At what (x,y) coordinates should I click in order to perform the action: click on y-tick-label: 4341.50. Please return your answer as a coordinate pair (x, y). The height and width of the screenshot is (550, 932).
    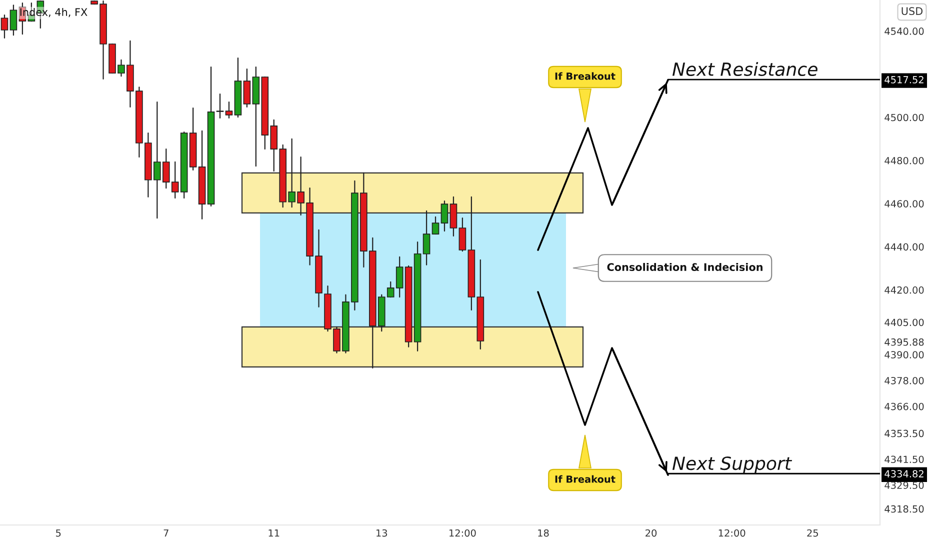
    Looking at the image, I should click on (904, 460).